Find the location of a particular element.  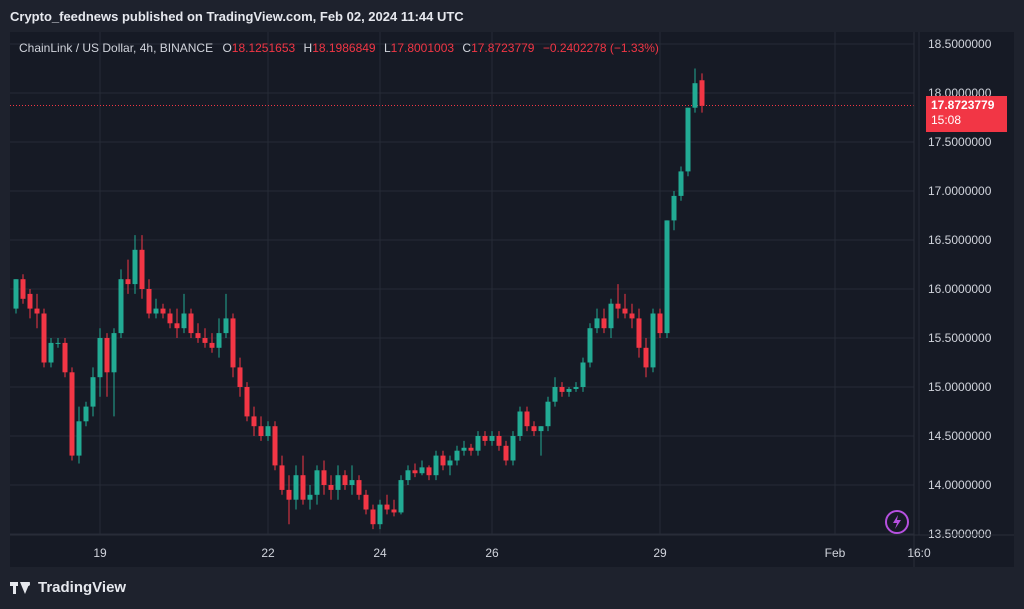

x-tick-label: 26 is located at coordinates (492, 553).